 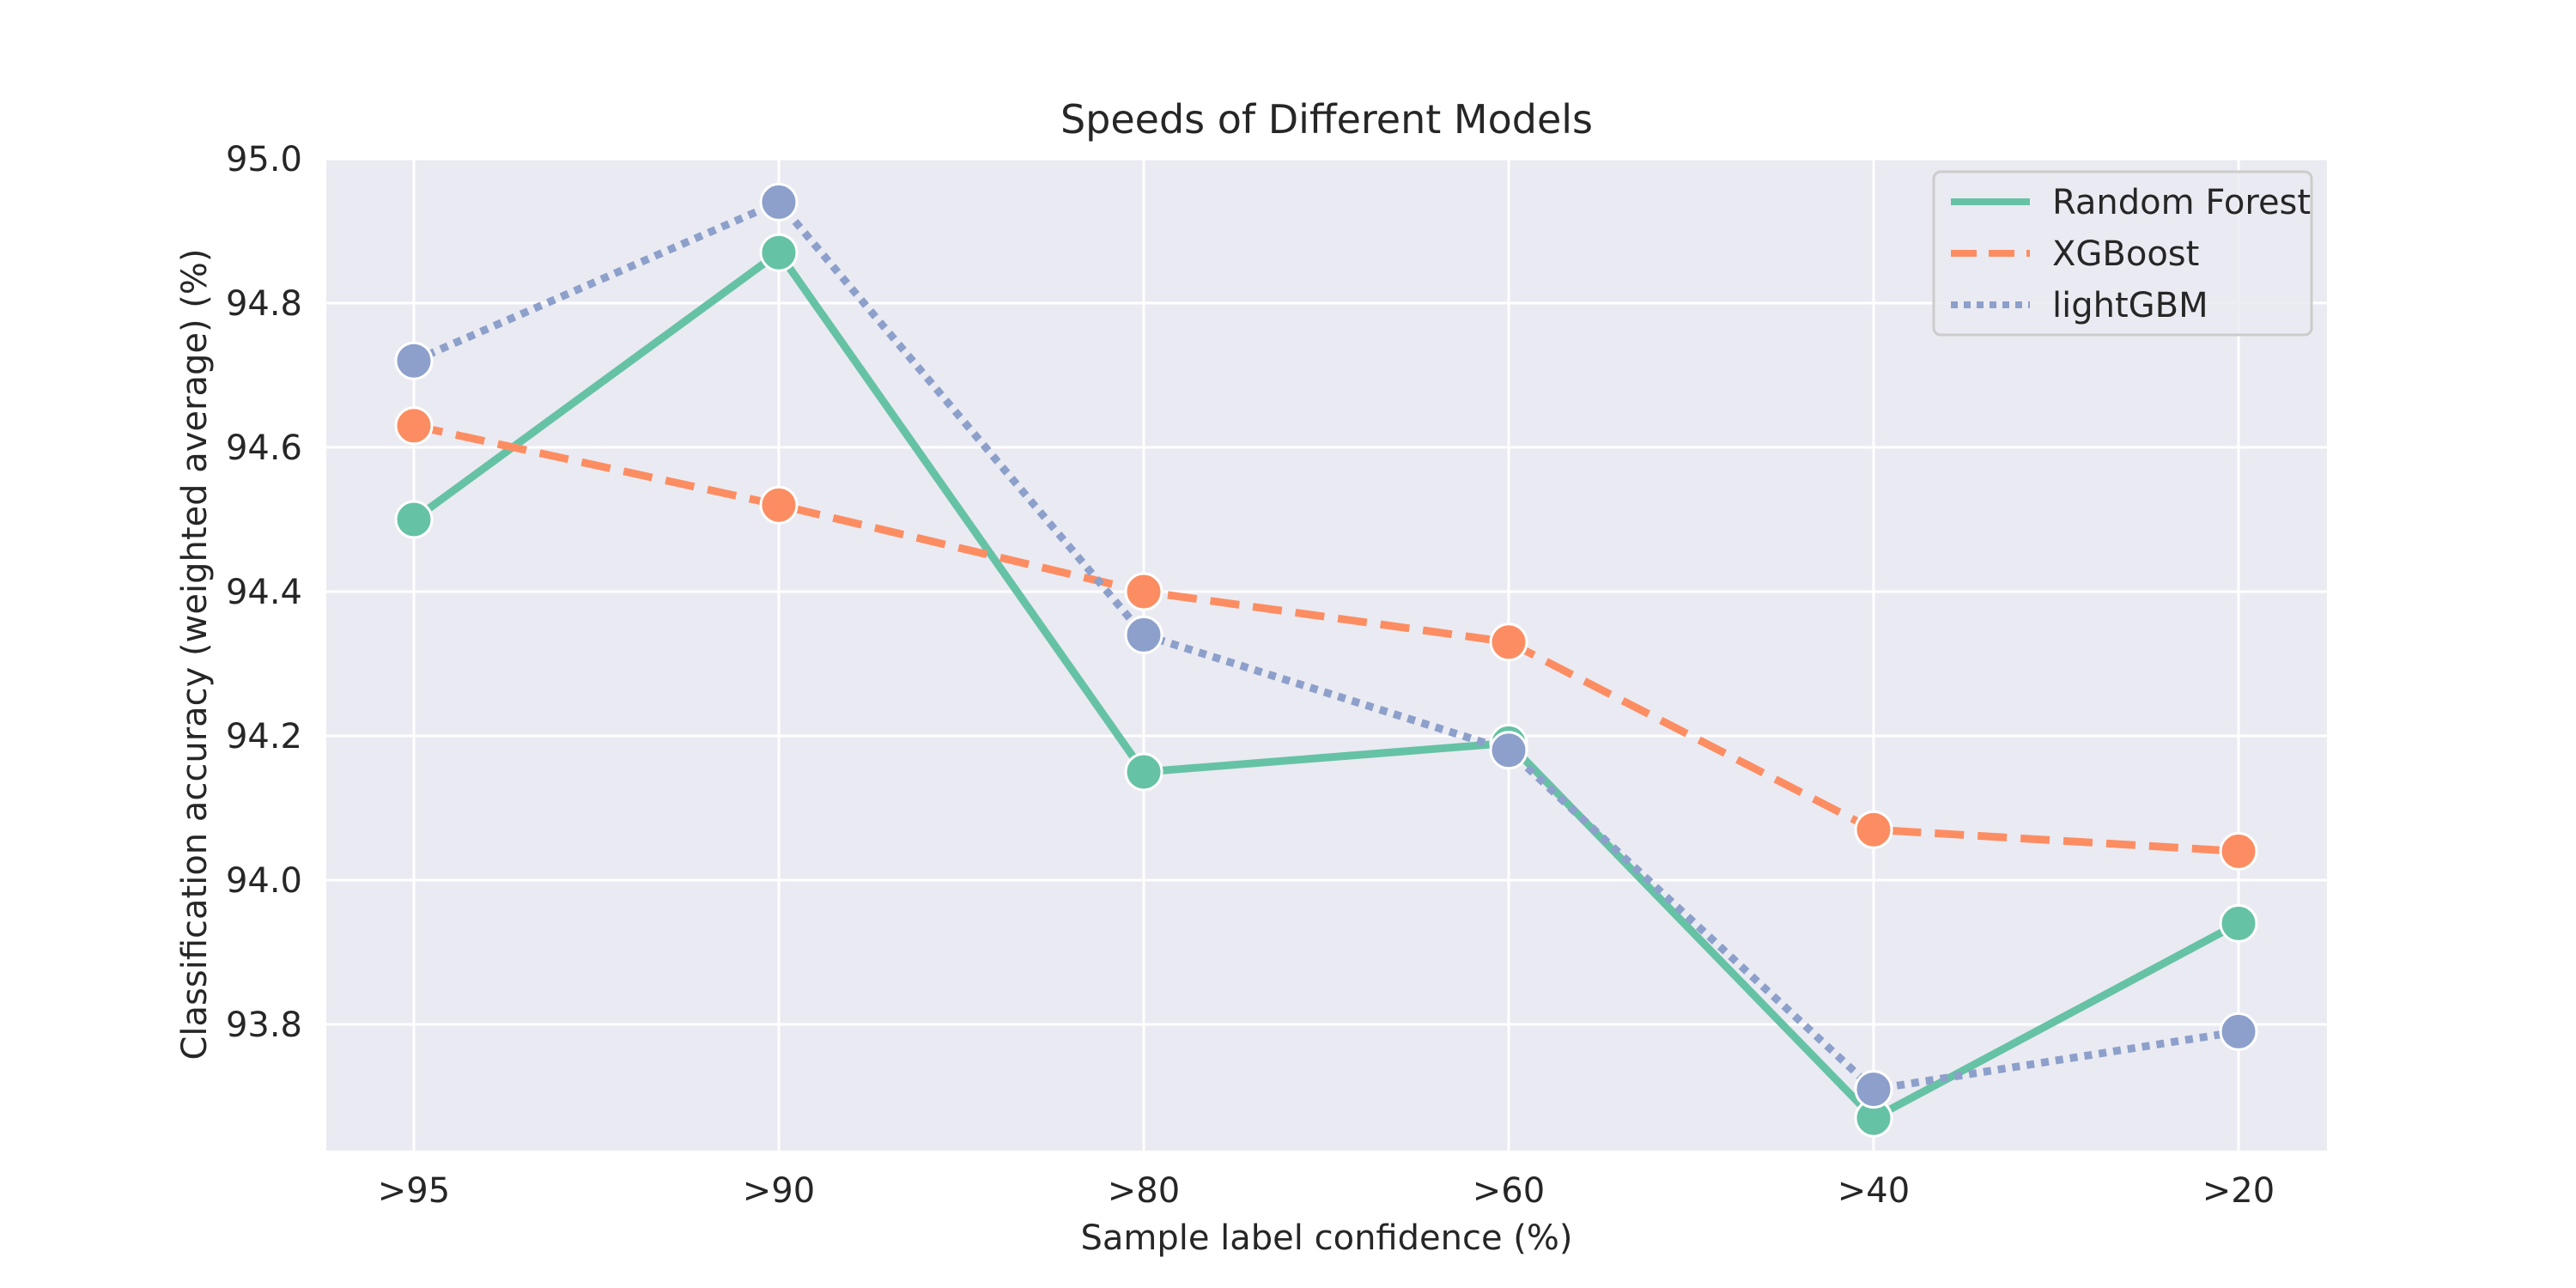 What do you see at coordinates (264, 159) in the screenshot?
I see `y-tick-label: 95.0` at bounding box center [264, 159].